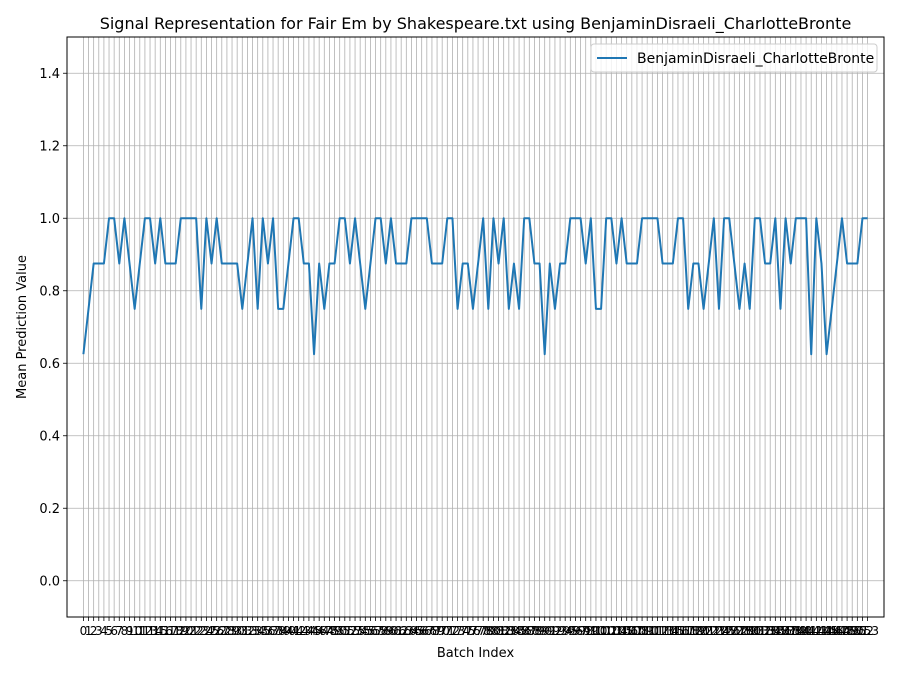 This screenshot has width=900, height=675. Describe the element at coordinates (719, 631) in the screenshot. I see `x-tick-label: 124` at that location.